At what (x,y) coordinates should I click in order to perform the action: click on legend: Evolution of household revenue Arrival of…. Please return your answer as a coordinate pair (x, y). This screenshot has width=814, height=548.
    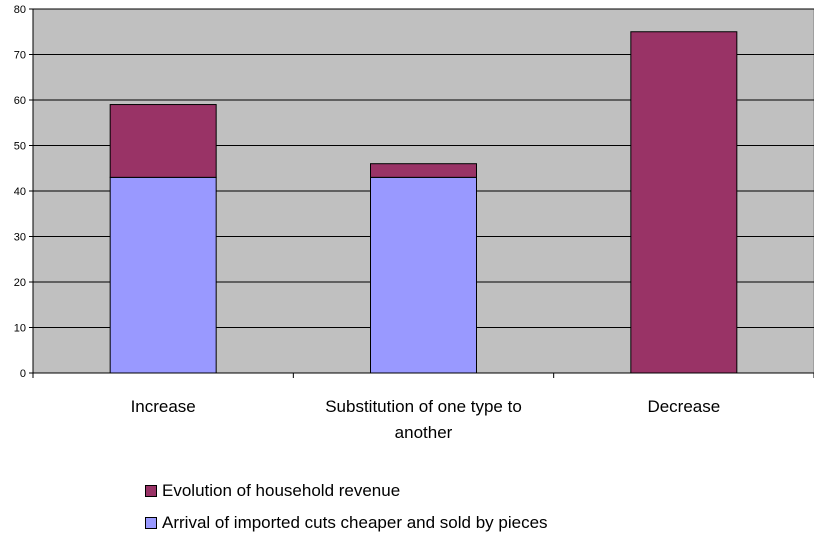
    Looking at the image, I should click on (346, 512).